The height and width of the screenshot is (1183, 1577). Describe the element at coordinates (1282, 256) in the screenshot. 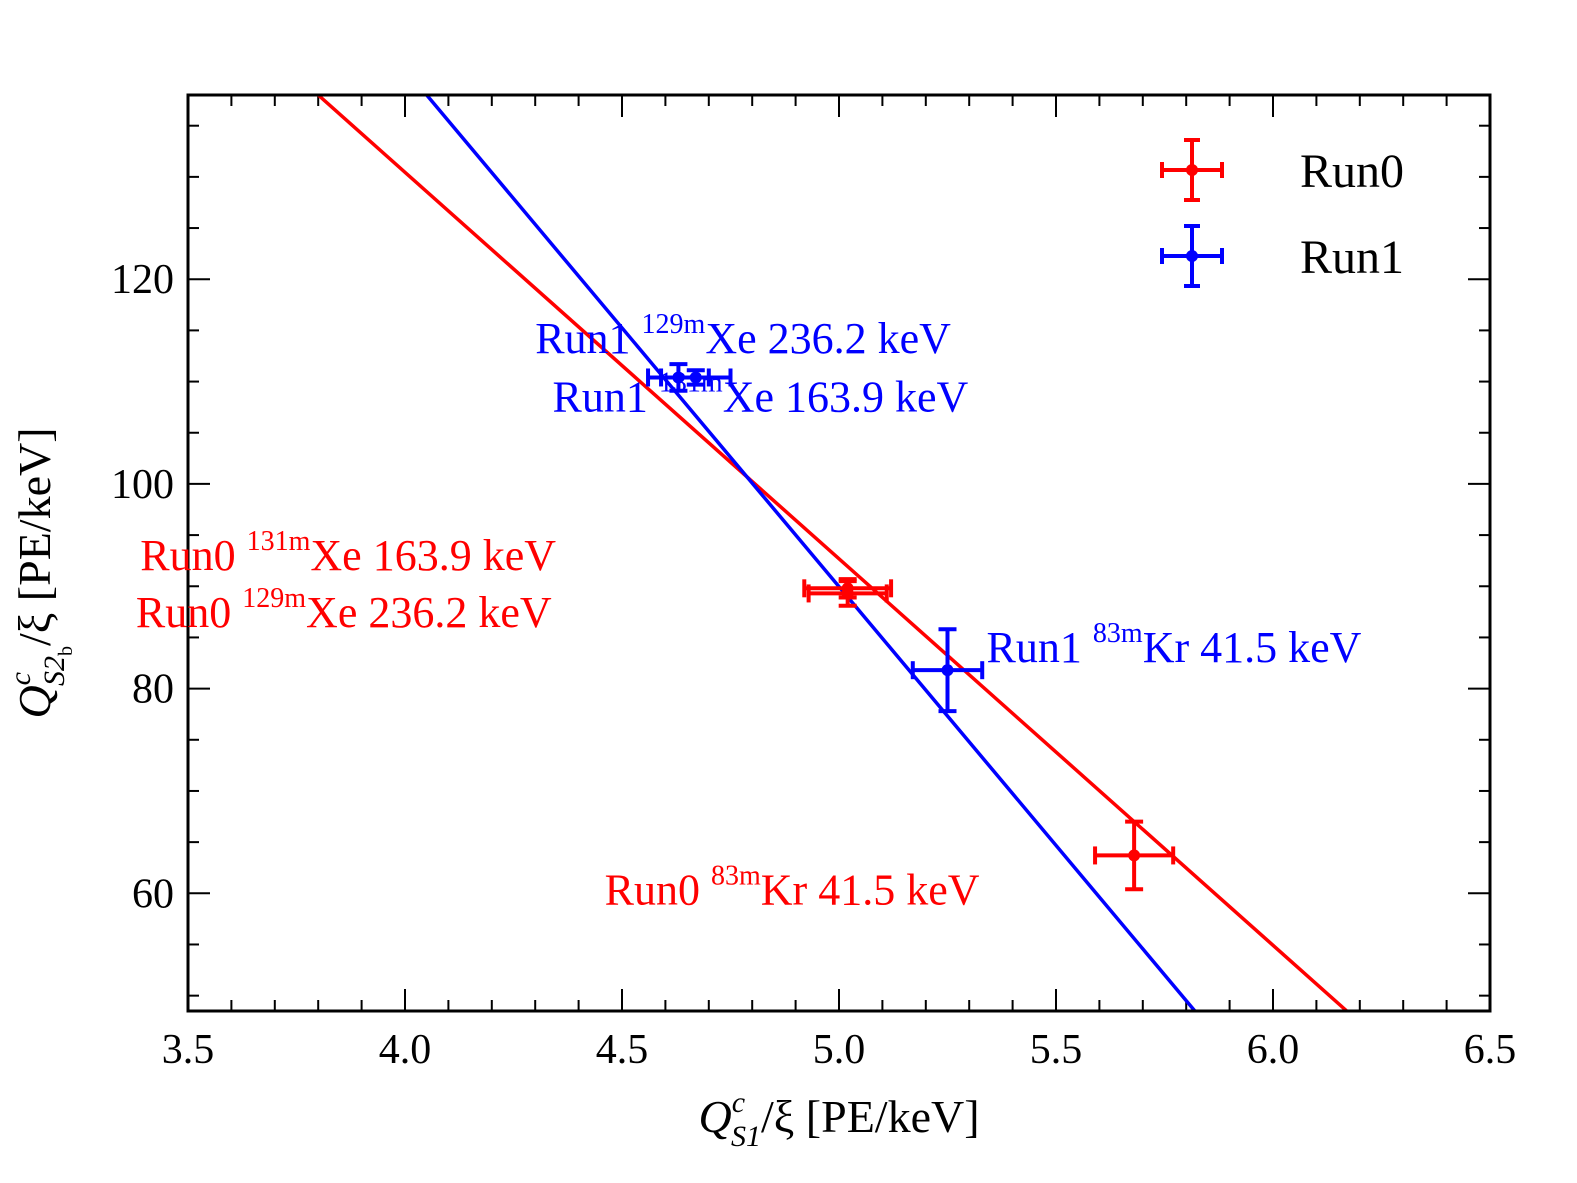

I see `legend-entry-run1: Run1` at that location.